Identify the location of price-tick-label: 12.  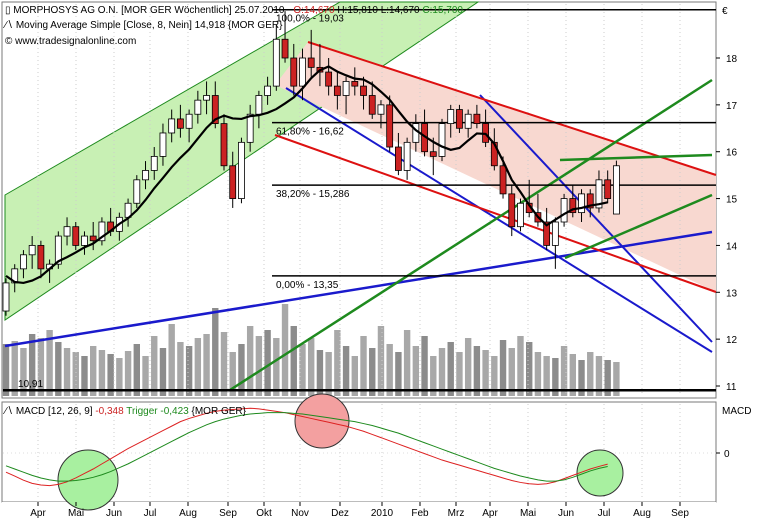
(732, 340).